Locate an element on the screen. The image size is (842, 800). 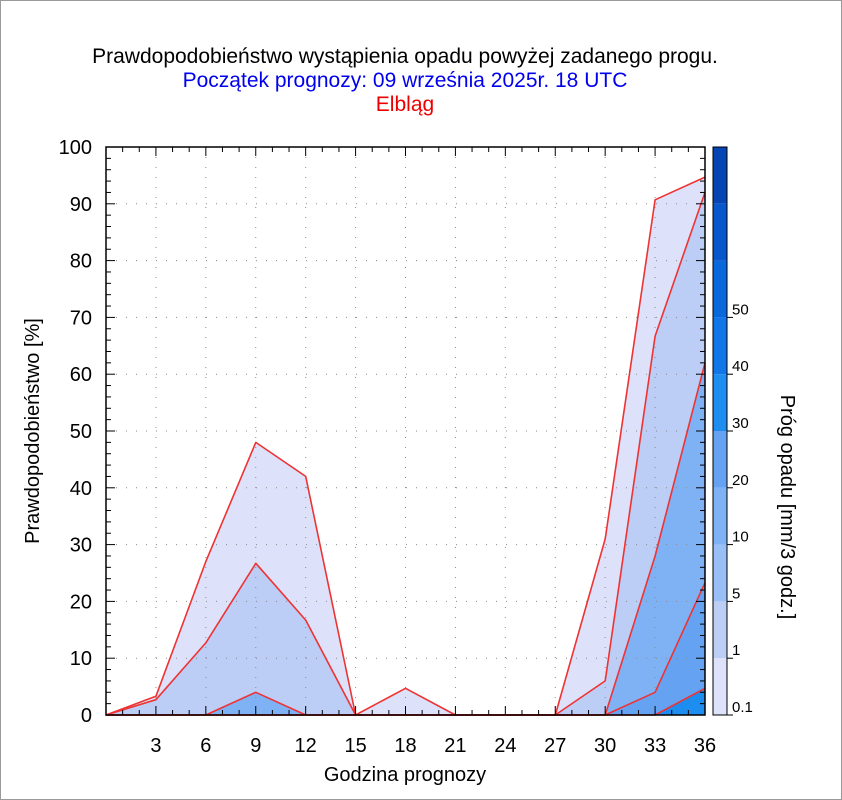
y-tick-label: 80 is located at coordinates (81, 262).